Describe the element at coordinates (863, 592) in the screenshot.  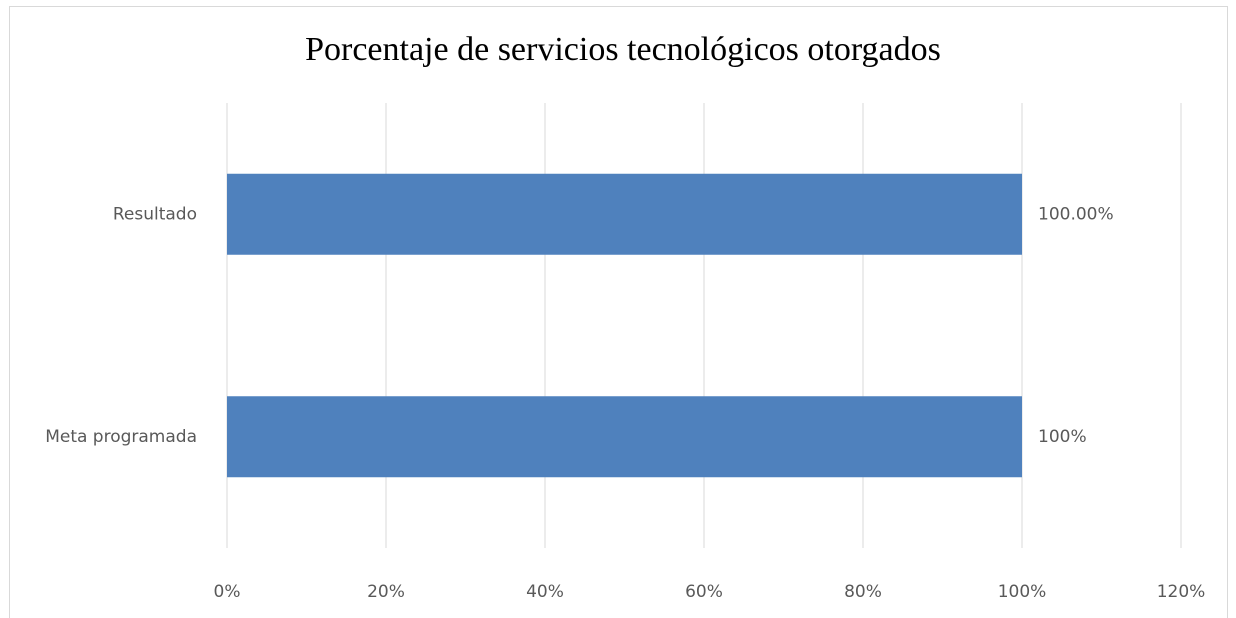
I see `x-tick-label: 80%` at that location.